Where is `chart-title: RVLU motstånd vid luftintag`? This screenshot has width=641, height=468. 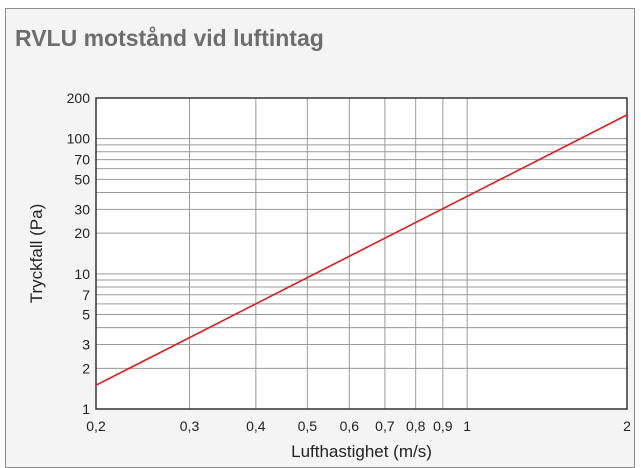 chart-title: RVLU motstånd vid luftintag is located at coordinates (169, 38).